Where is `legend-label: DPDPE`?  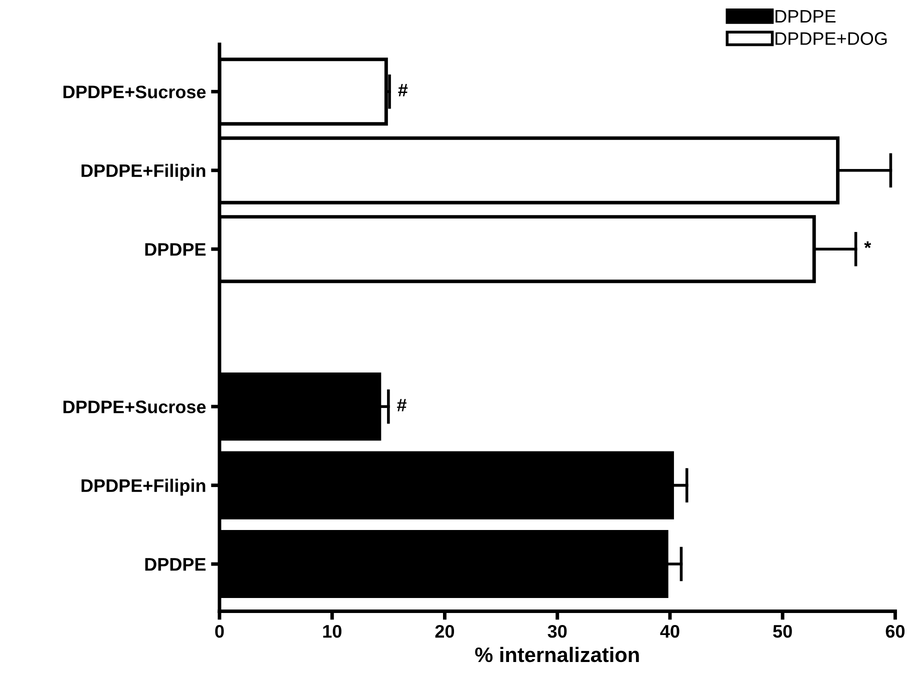 legend-label: DPDPE is located at coordinates (806, 16).